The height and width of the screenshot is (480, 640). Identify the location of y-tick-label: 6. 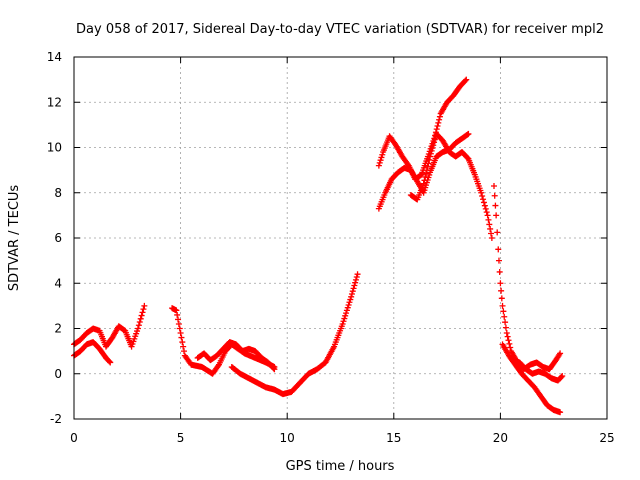
(58, 238).